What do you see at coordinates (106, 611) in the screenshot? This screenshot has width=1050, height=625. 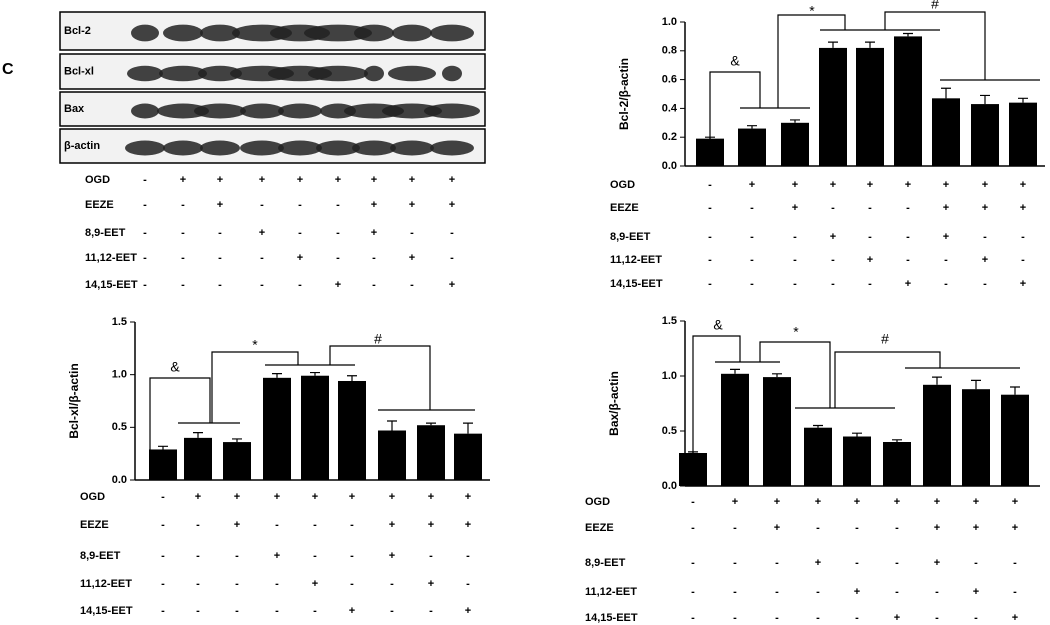 I see `treatment-label: 14,15-EET` at bounding box center [106, 611].